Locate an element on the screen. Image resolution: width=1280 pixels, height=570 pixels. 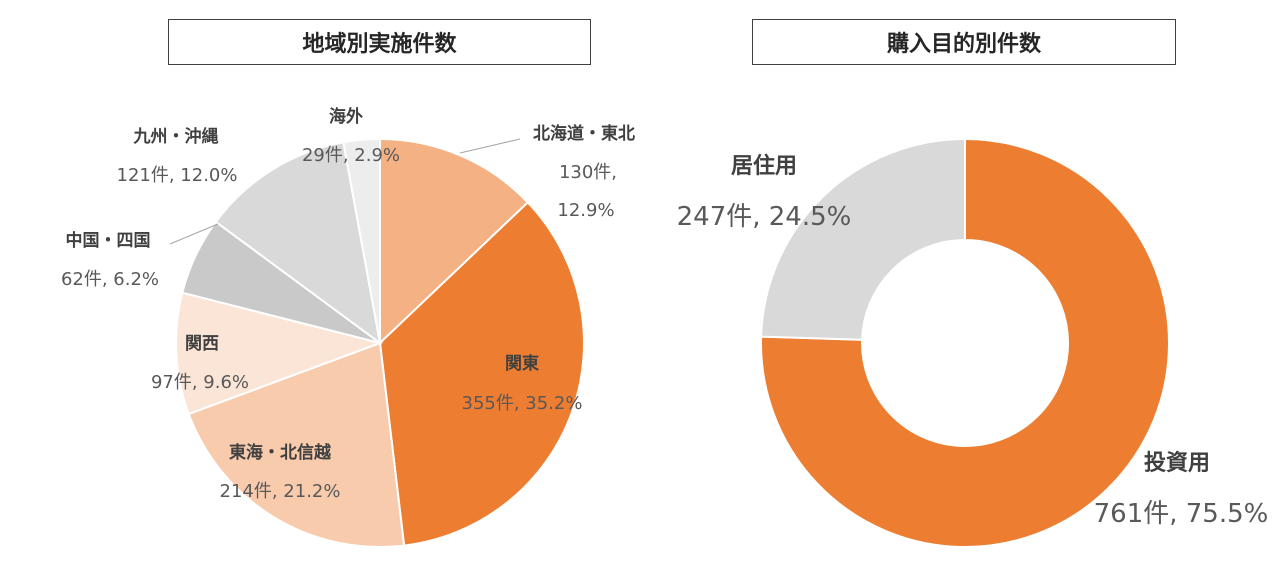
purpose-chart-title: 購入目的別件数 is located at coordinates (964, 42).